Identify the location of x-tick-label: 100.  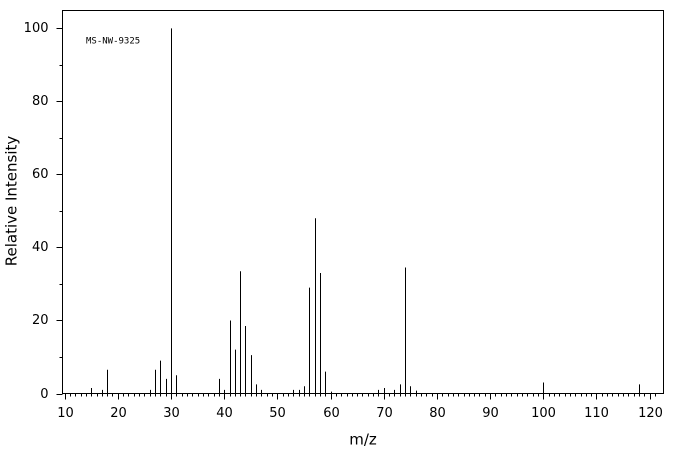
(543, 413).